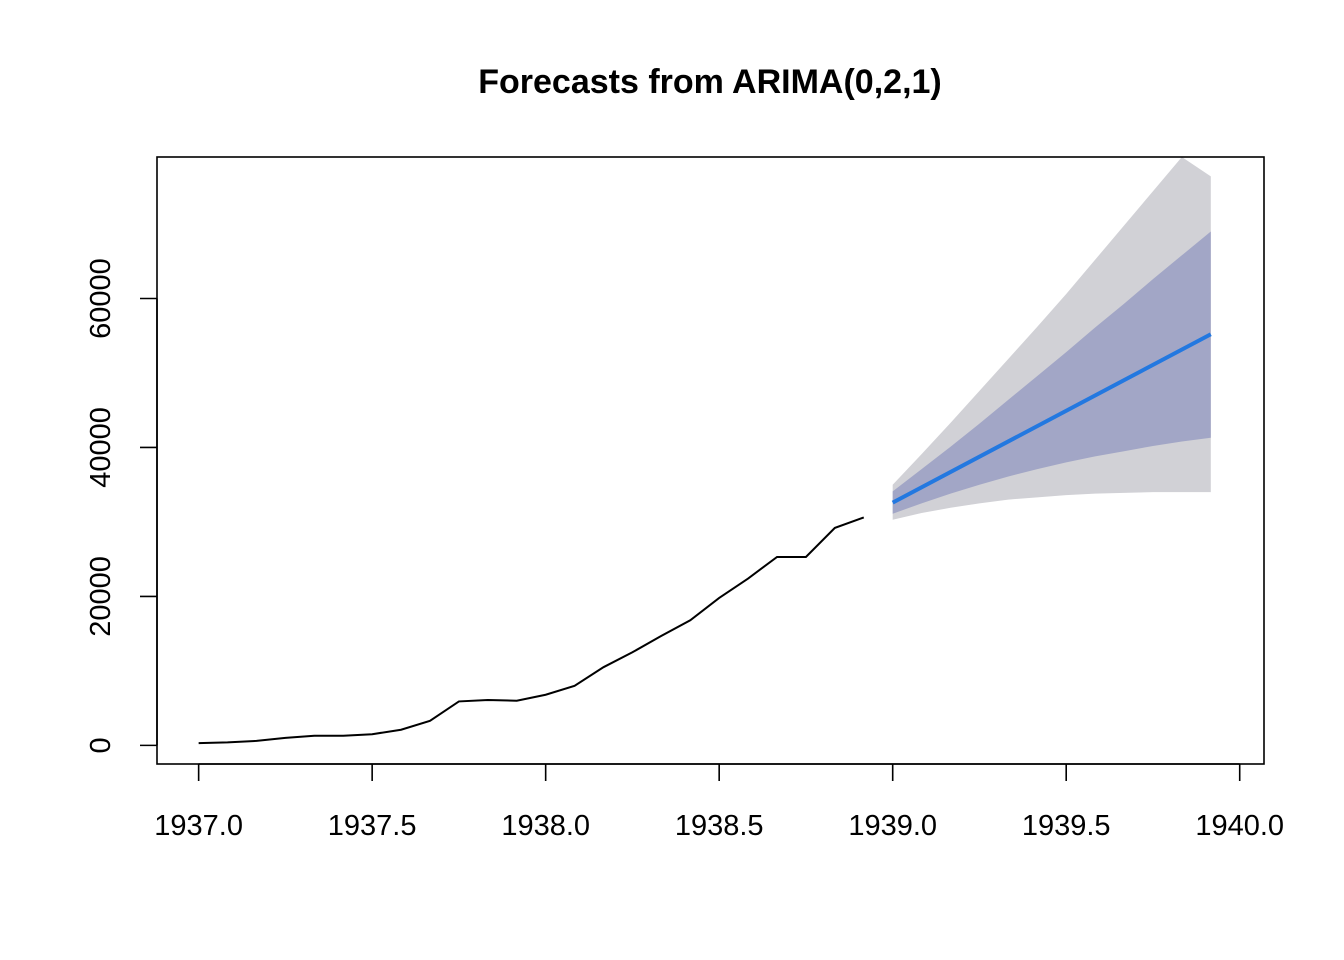  I want to click on x-tick-label: 1938.5, so click(719, 826).